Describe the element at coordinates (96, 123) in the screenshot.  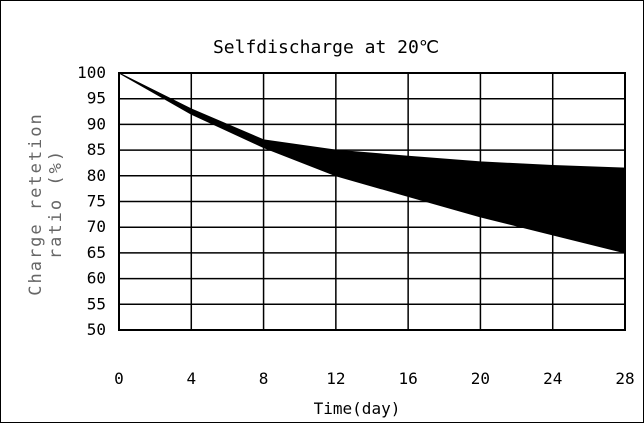
I see `y-tick-label-2: 90` at that location.